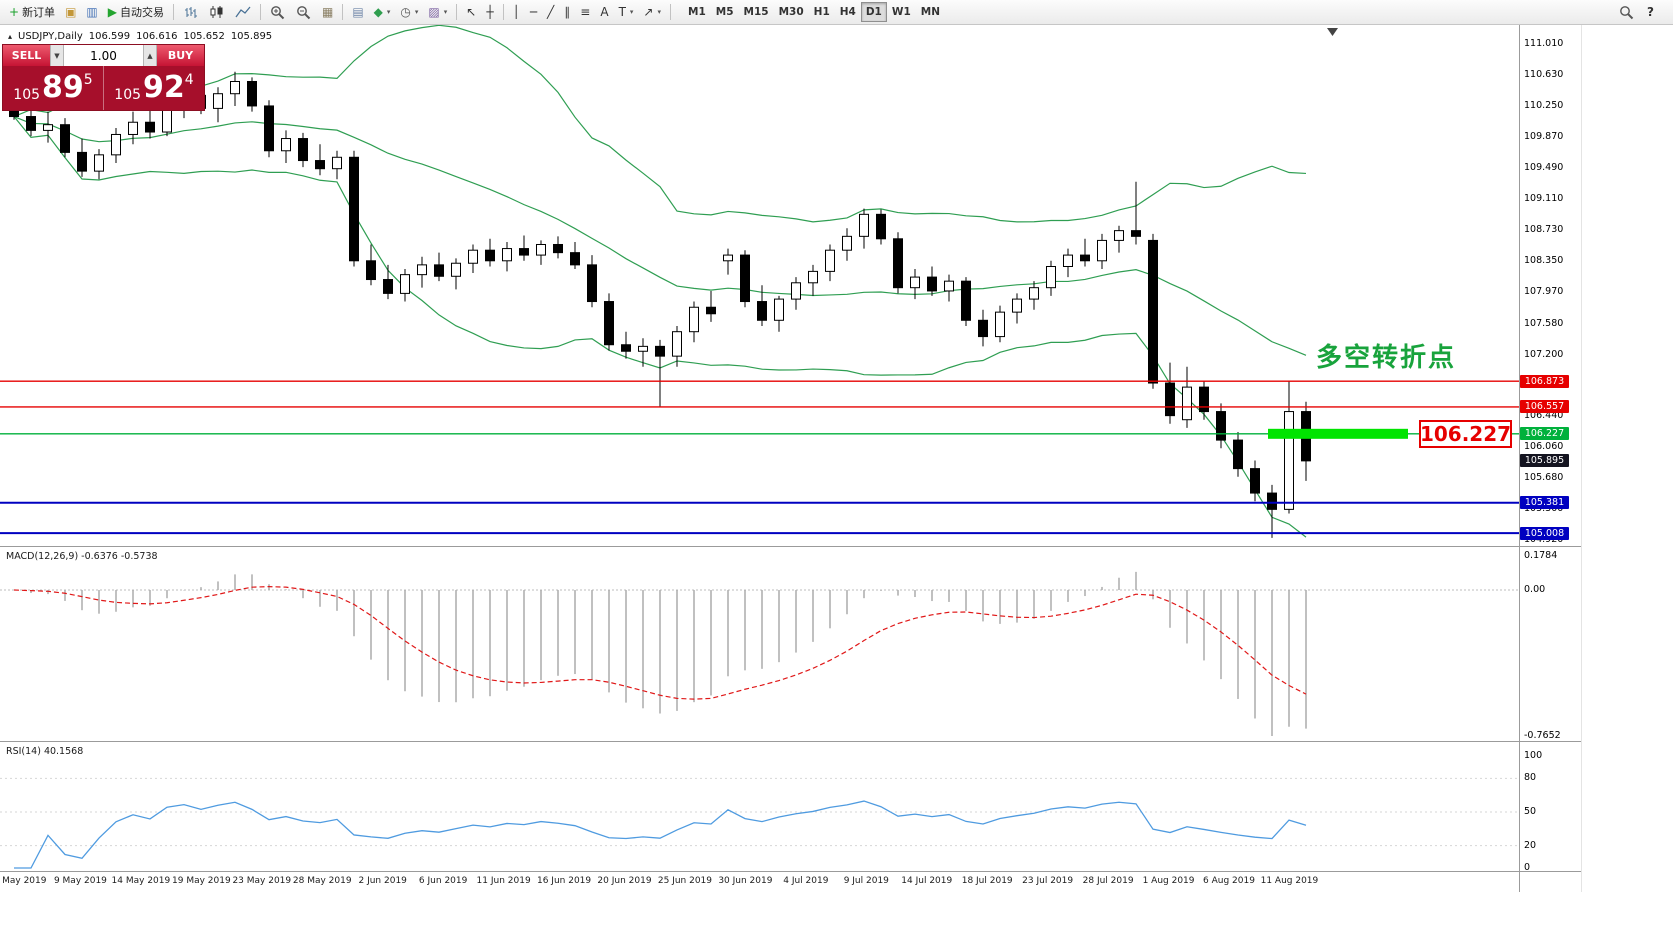  I want to click on zoom-in-button, so click(278, 12).